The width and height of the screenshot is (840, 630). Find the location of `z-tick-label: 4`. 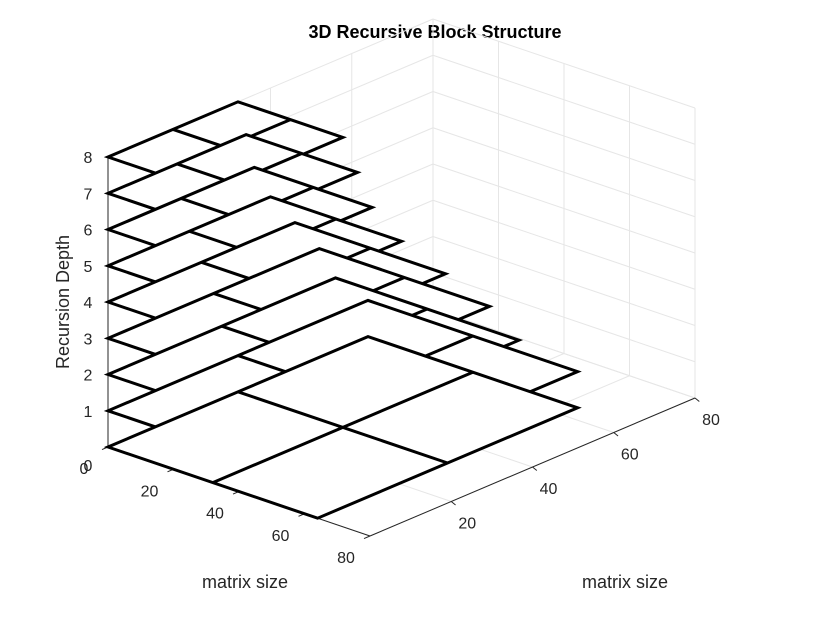

z-tick-label: 4 is located at coordinates (88, 303).